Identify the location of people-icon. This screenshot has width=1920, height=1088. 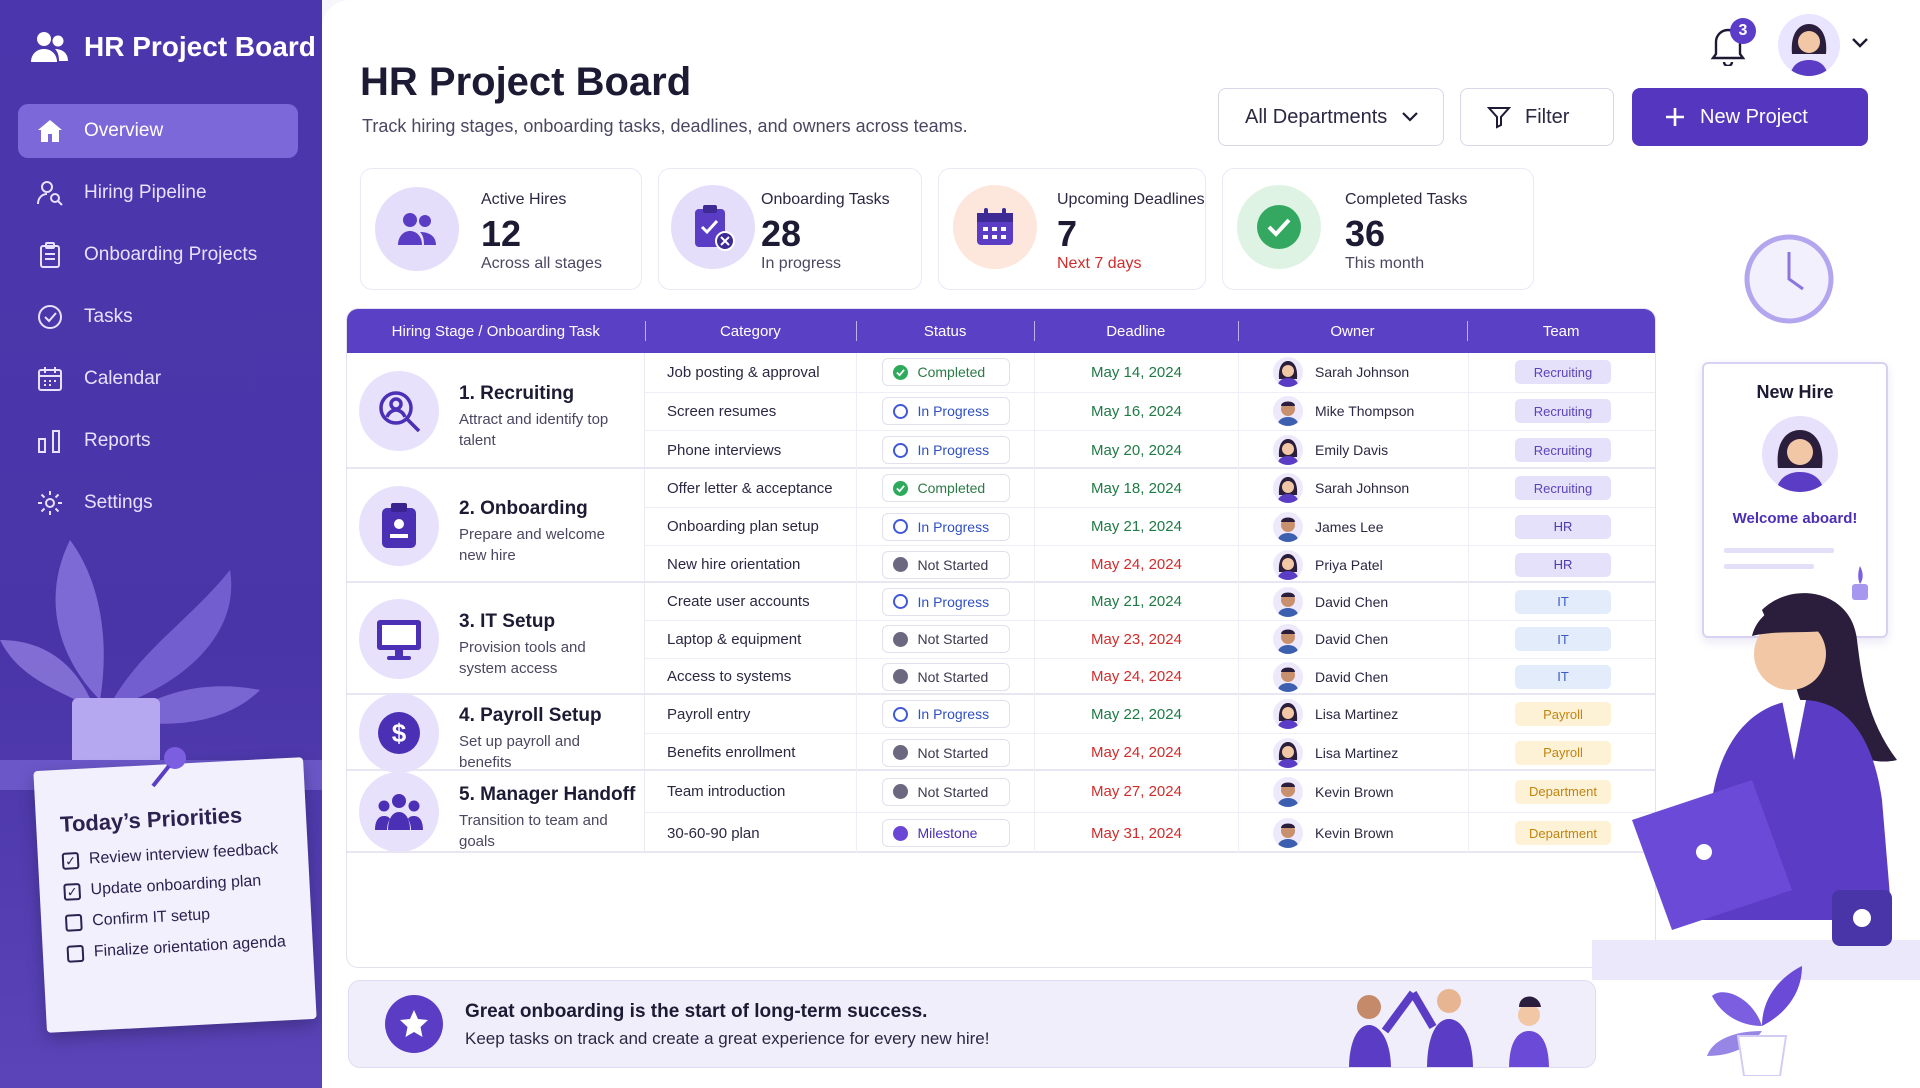
(417, 229).